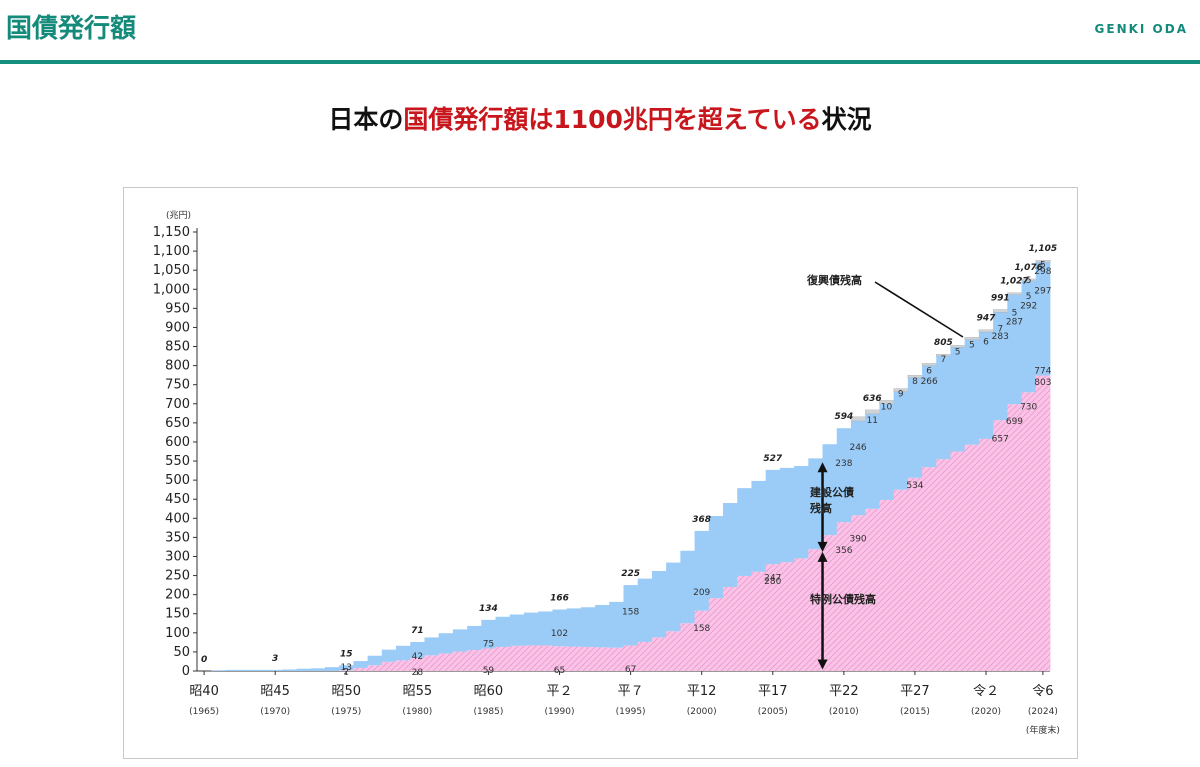 The width and height of the screenshot is (1200, 767). Describe the element at coordinates (489, 671) in the screenshot. I see `value-label: 59` at that location.